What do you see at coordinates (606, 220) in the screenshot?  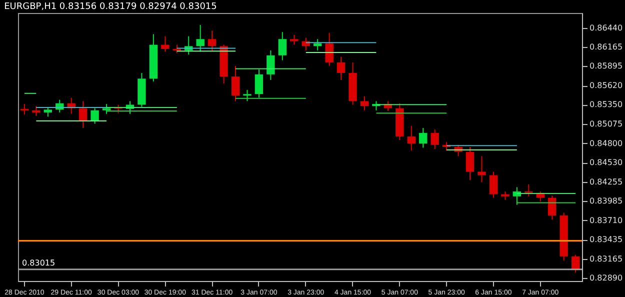 I see `y-tick-label: 0.83710` at bounding box center [606, 220].